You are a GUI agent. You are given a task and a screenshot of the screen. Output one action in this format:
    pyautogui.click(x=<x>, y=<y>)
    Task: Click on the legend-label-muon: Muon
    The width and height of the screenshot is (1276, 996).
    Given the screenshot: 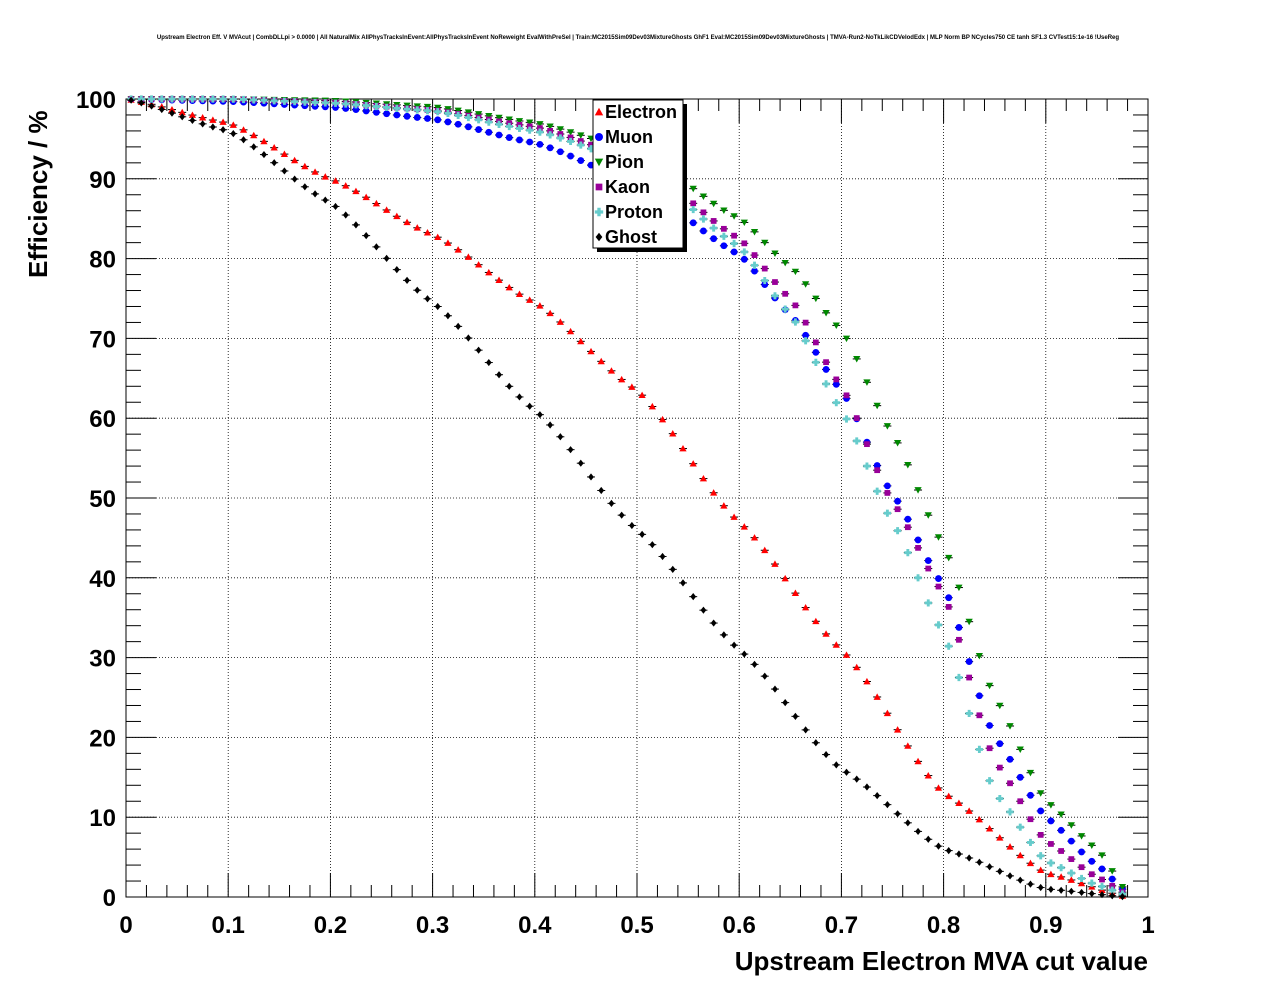 What is the action you would take?
    pyautogui.click(x=629, y=137)
    